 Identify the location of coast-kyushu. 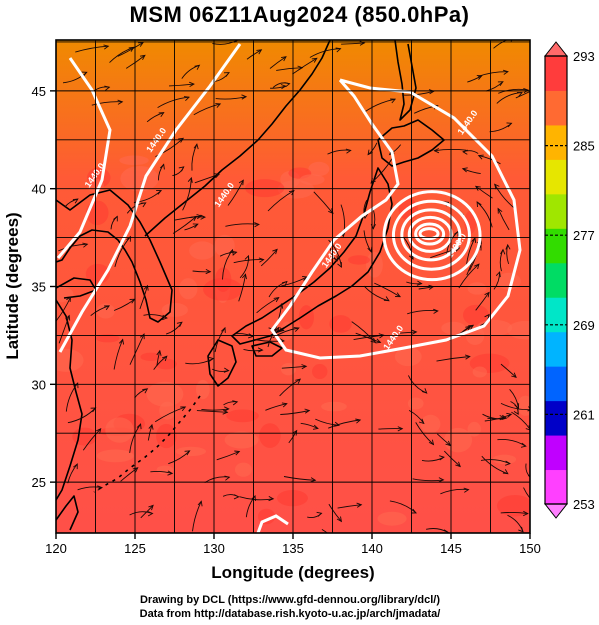
(222, 363).